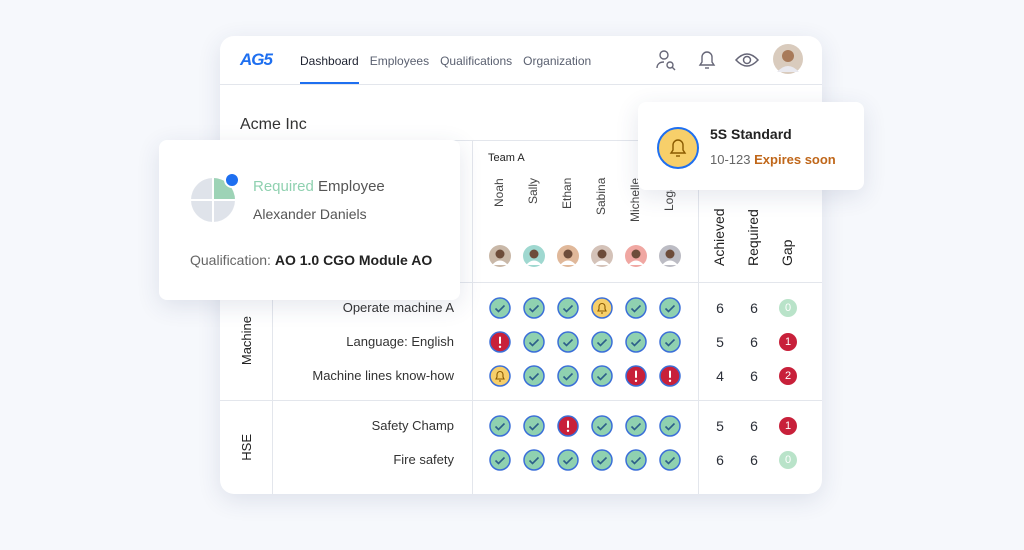 Image resolution: width=1024 pixels, height=550 pixels. Describe the element at coordinates (412, 425) in the screenshot. I see `skill-name: Safety Champ` at that location.